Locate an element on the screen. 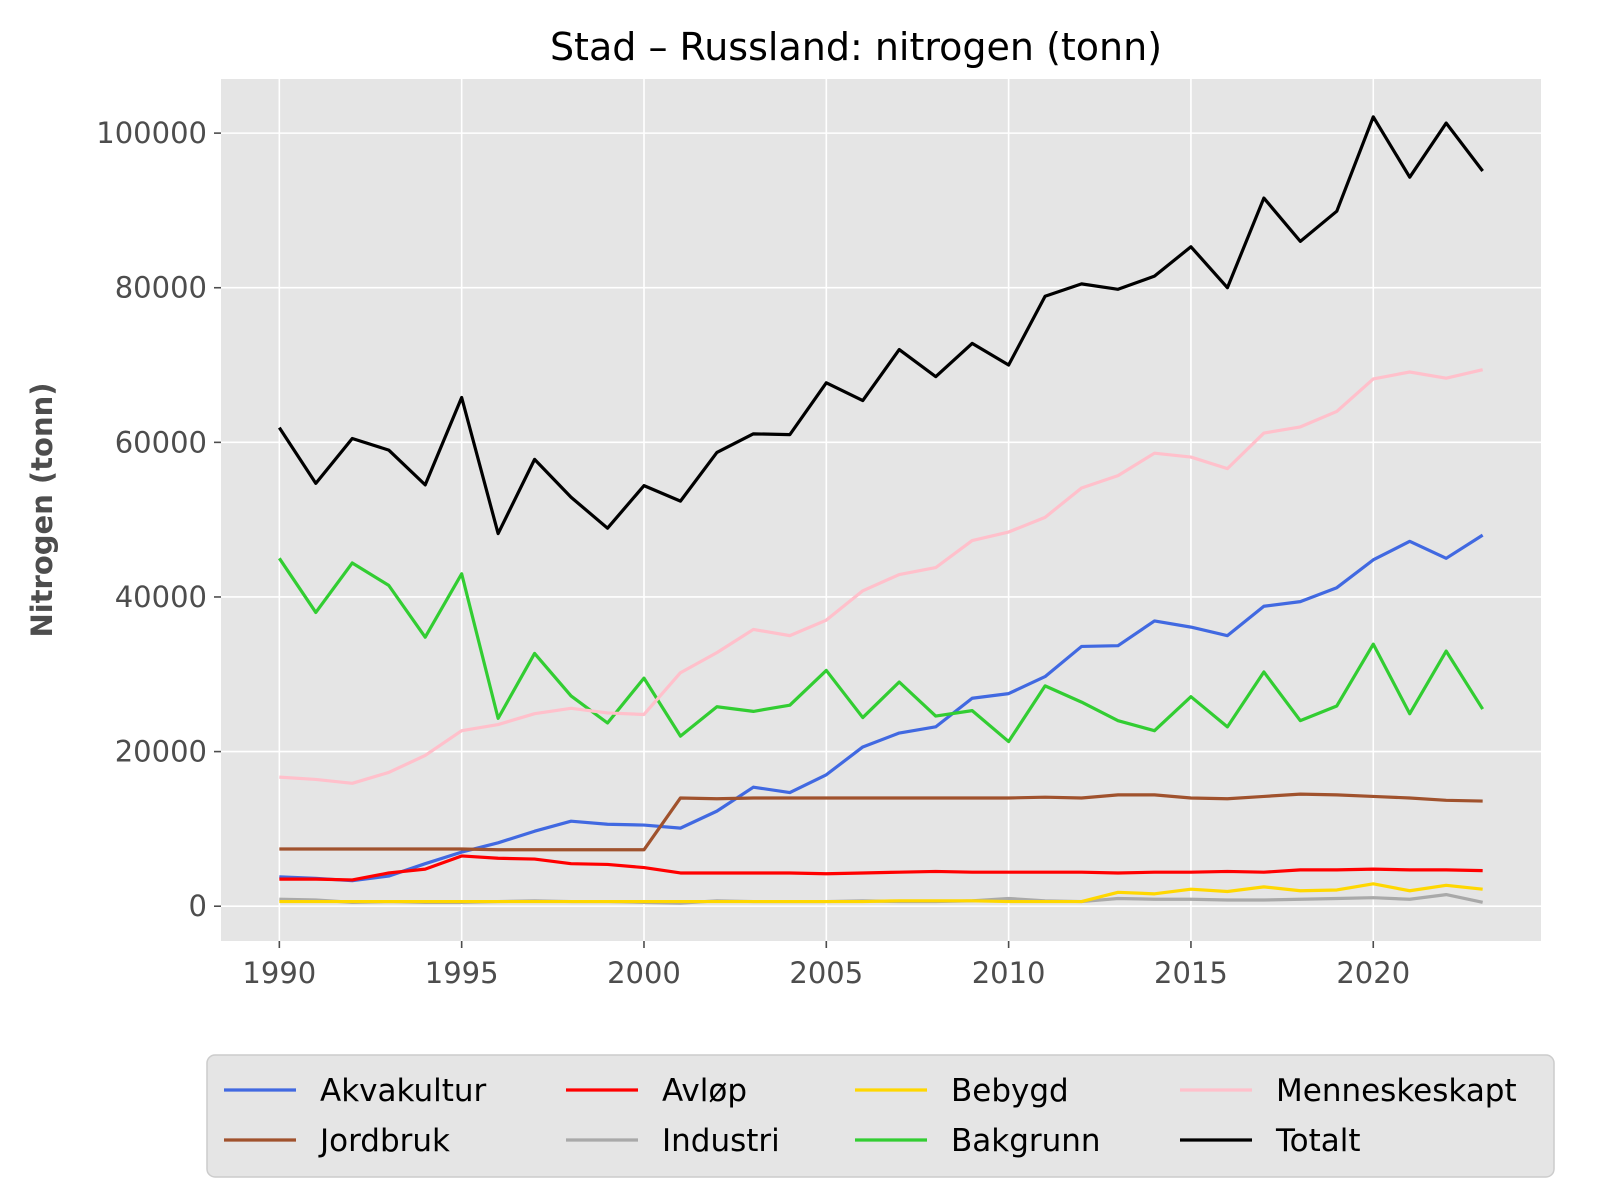 The width and height of the screenshot is (1600, 1200). legend-item-totalt: Totalt is located at coordinates (1270, 1141).